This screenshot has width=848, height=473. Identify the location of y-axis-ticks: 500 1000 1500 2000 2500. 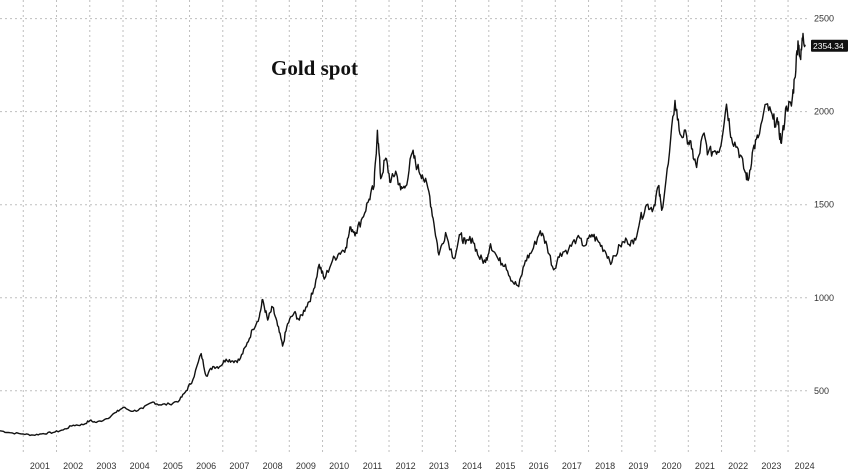
(824, 205).